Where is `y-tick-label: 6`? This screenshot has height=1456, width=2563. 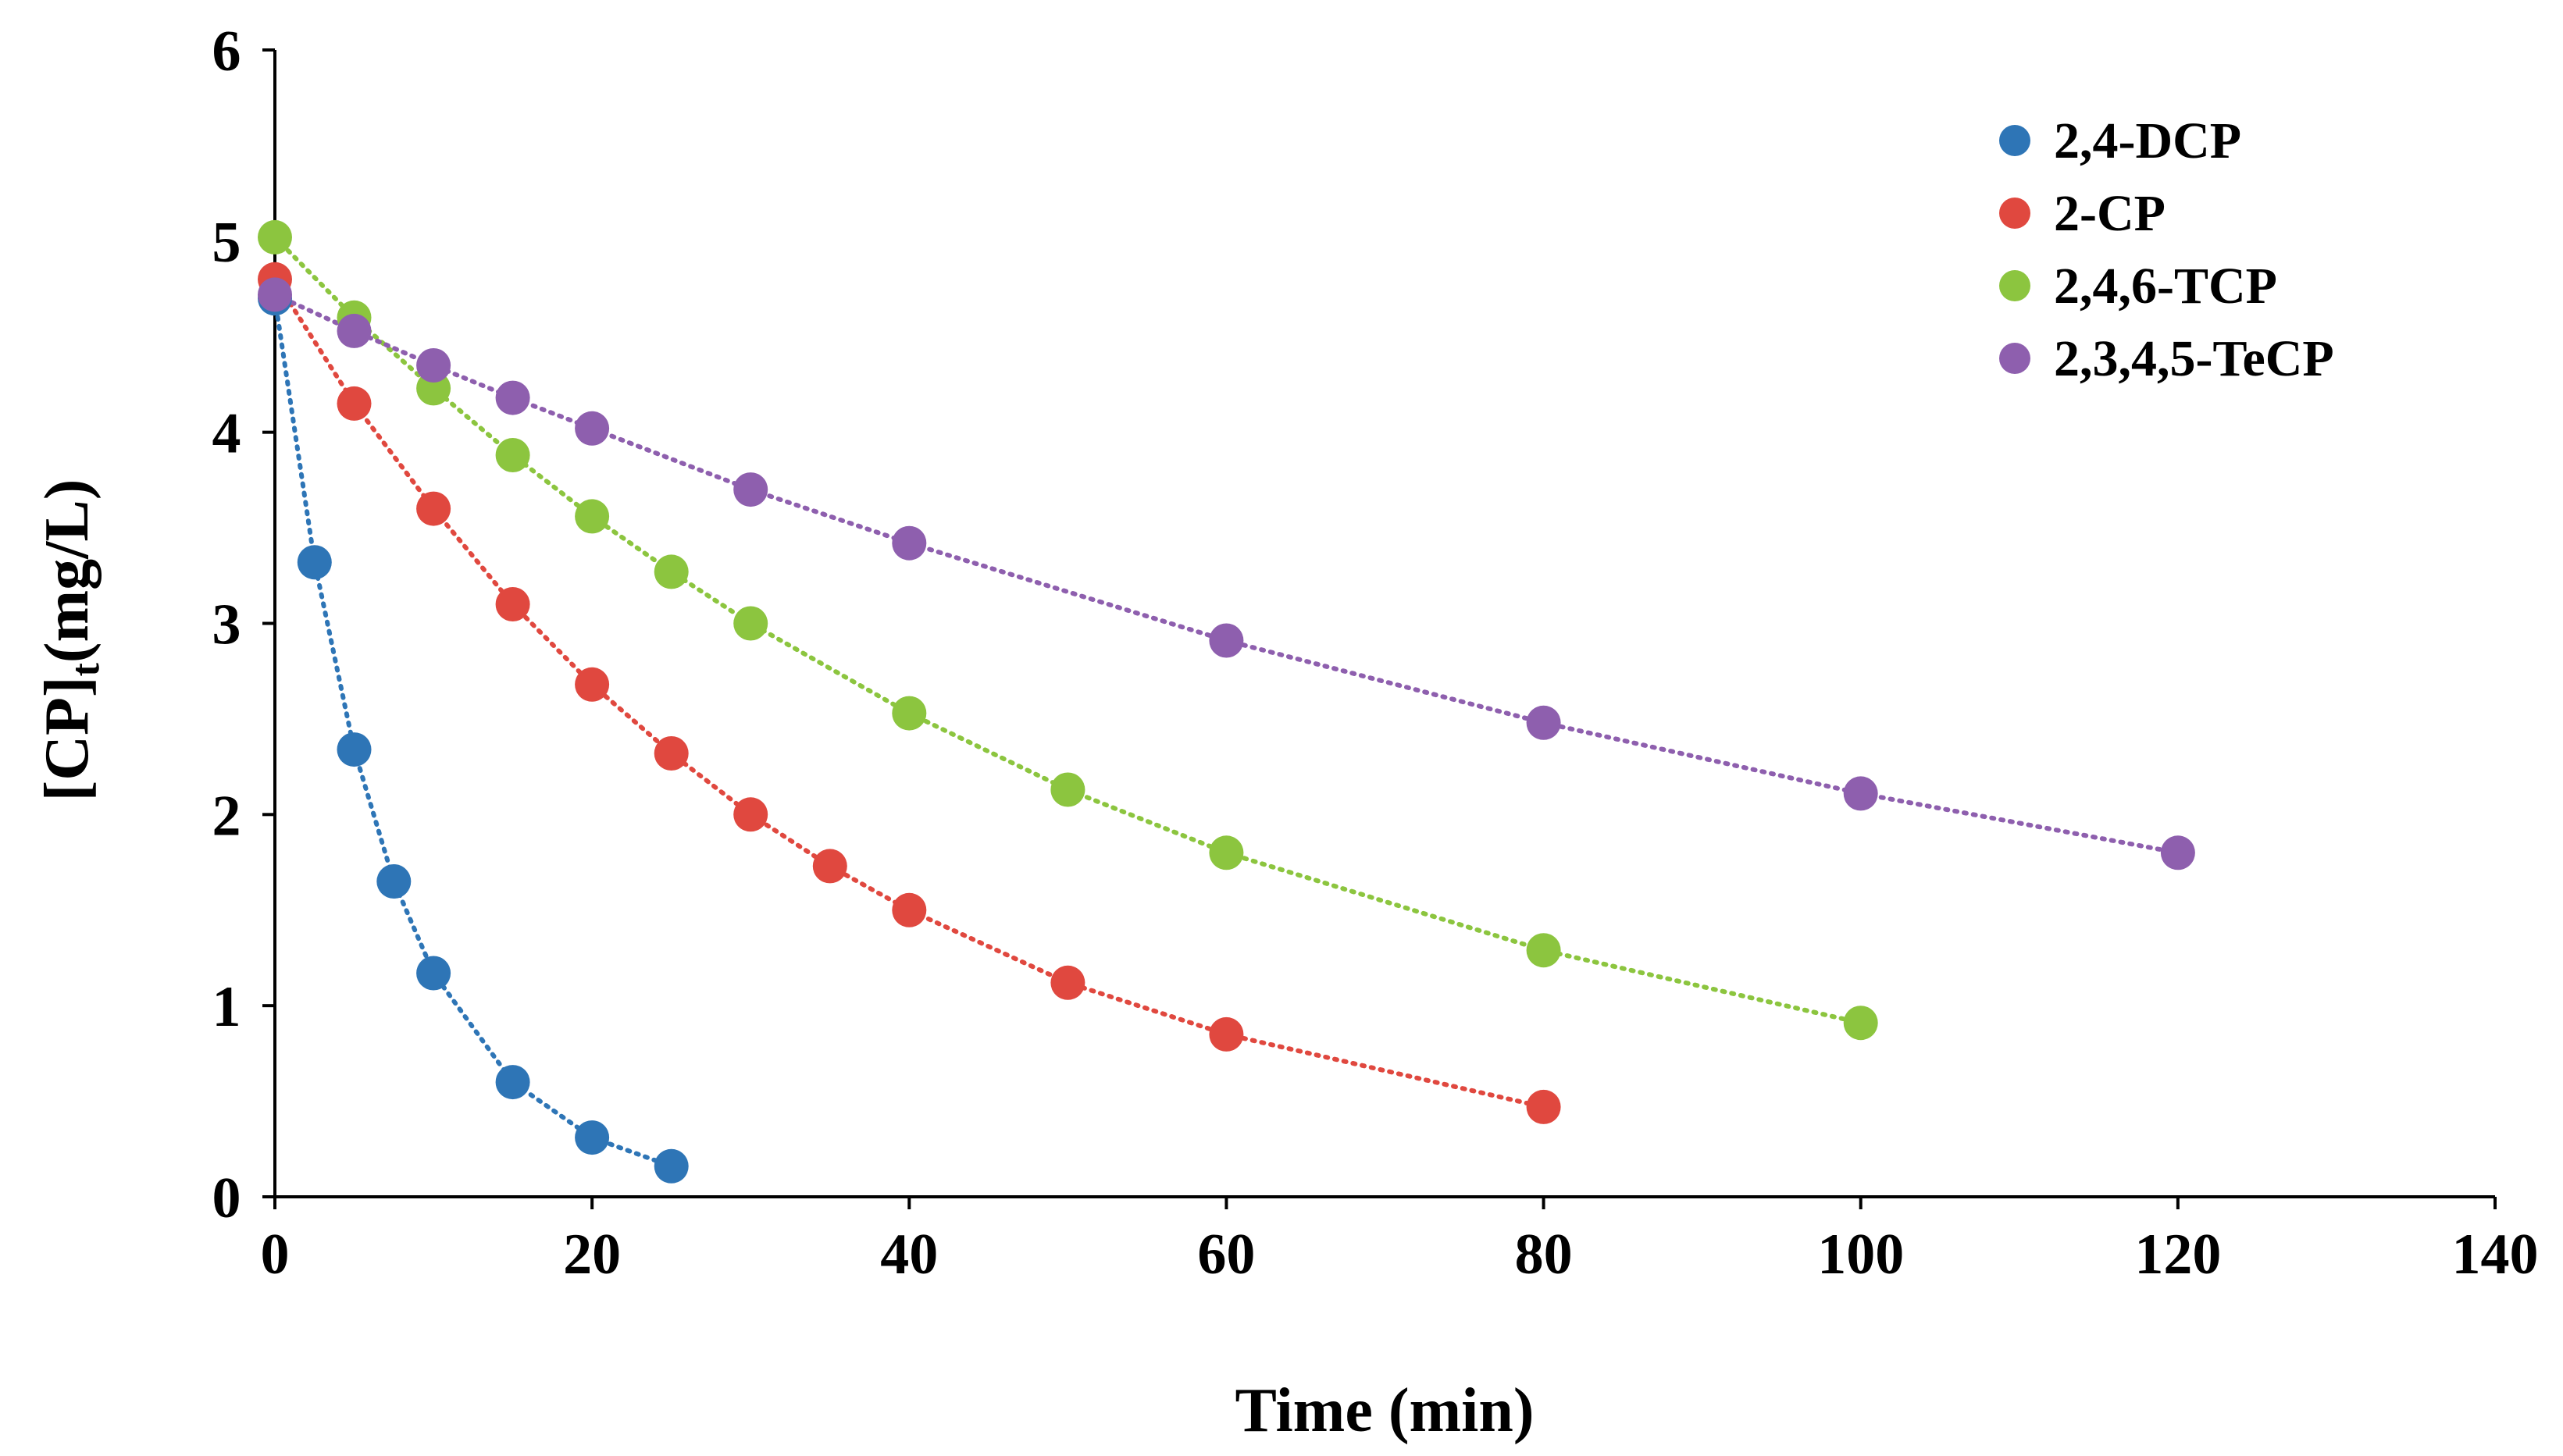 y-tick-label: 6 is located at coordinates (226, 52).